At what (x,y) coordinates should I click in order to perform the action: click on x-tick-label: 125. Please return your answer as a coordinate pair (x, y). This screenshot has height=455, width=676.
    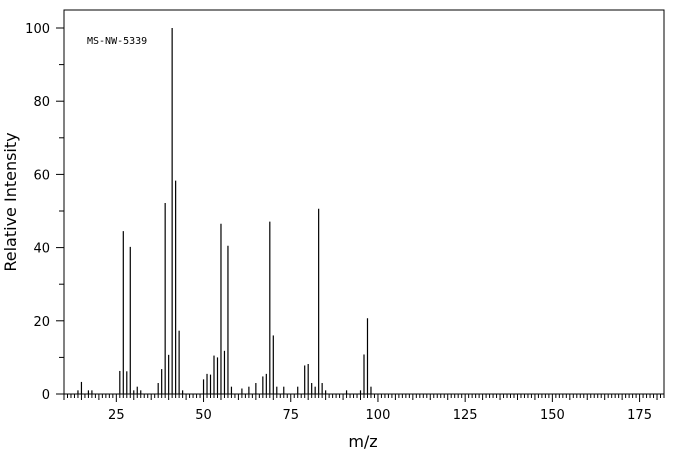
    Looking at the image, I should click on (465, 415).